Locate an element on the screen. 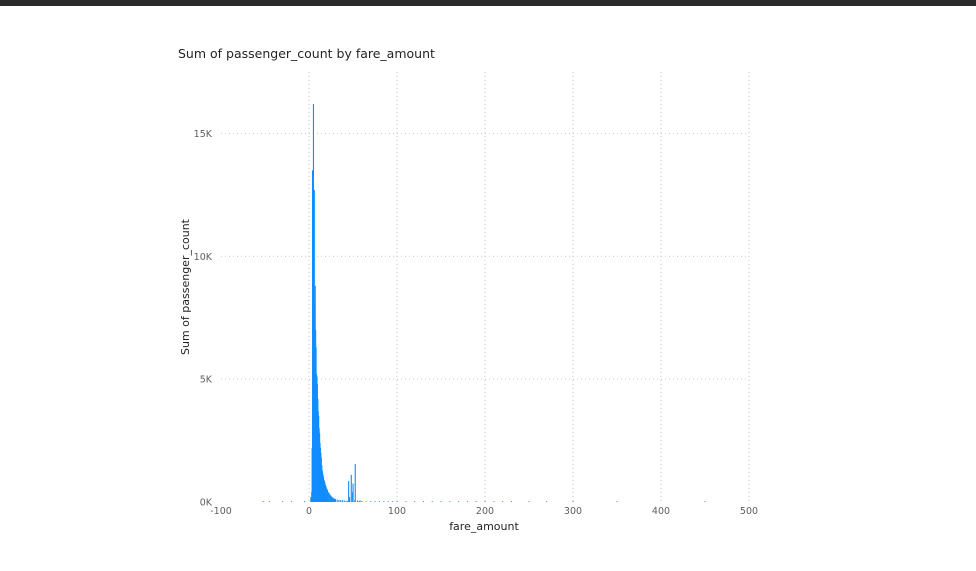  x-tick-label: 300 is located at coordinates (573, 511).